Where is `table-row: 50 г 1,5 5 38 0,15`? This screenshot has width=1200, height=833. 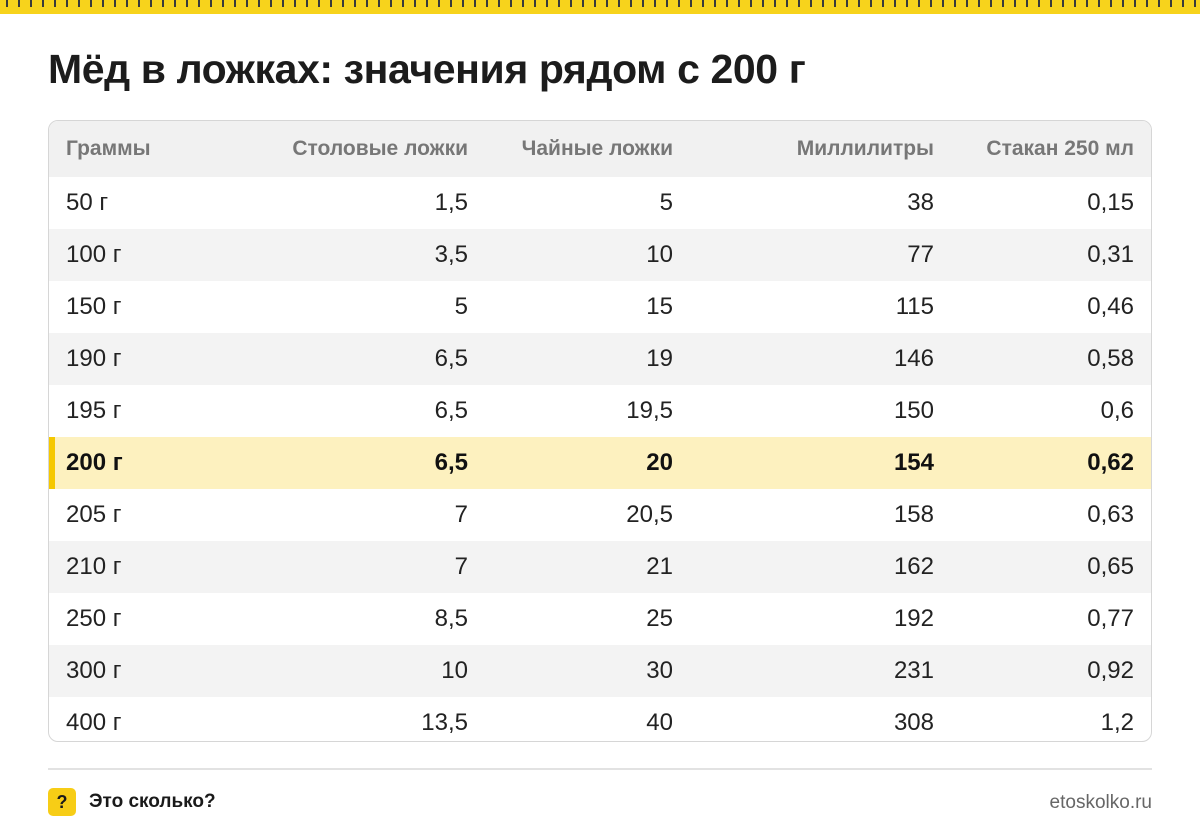
table-row: 50 г 1,5 5 38 0,15 is located at coordinates (600, 203).